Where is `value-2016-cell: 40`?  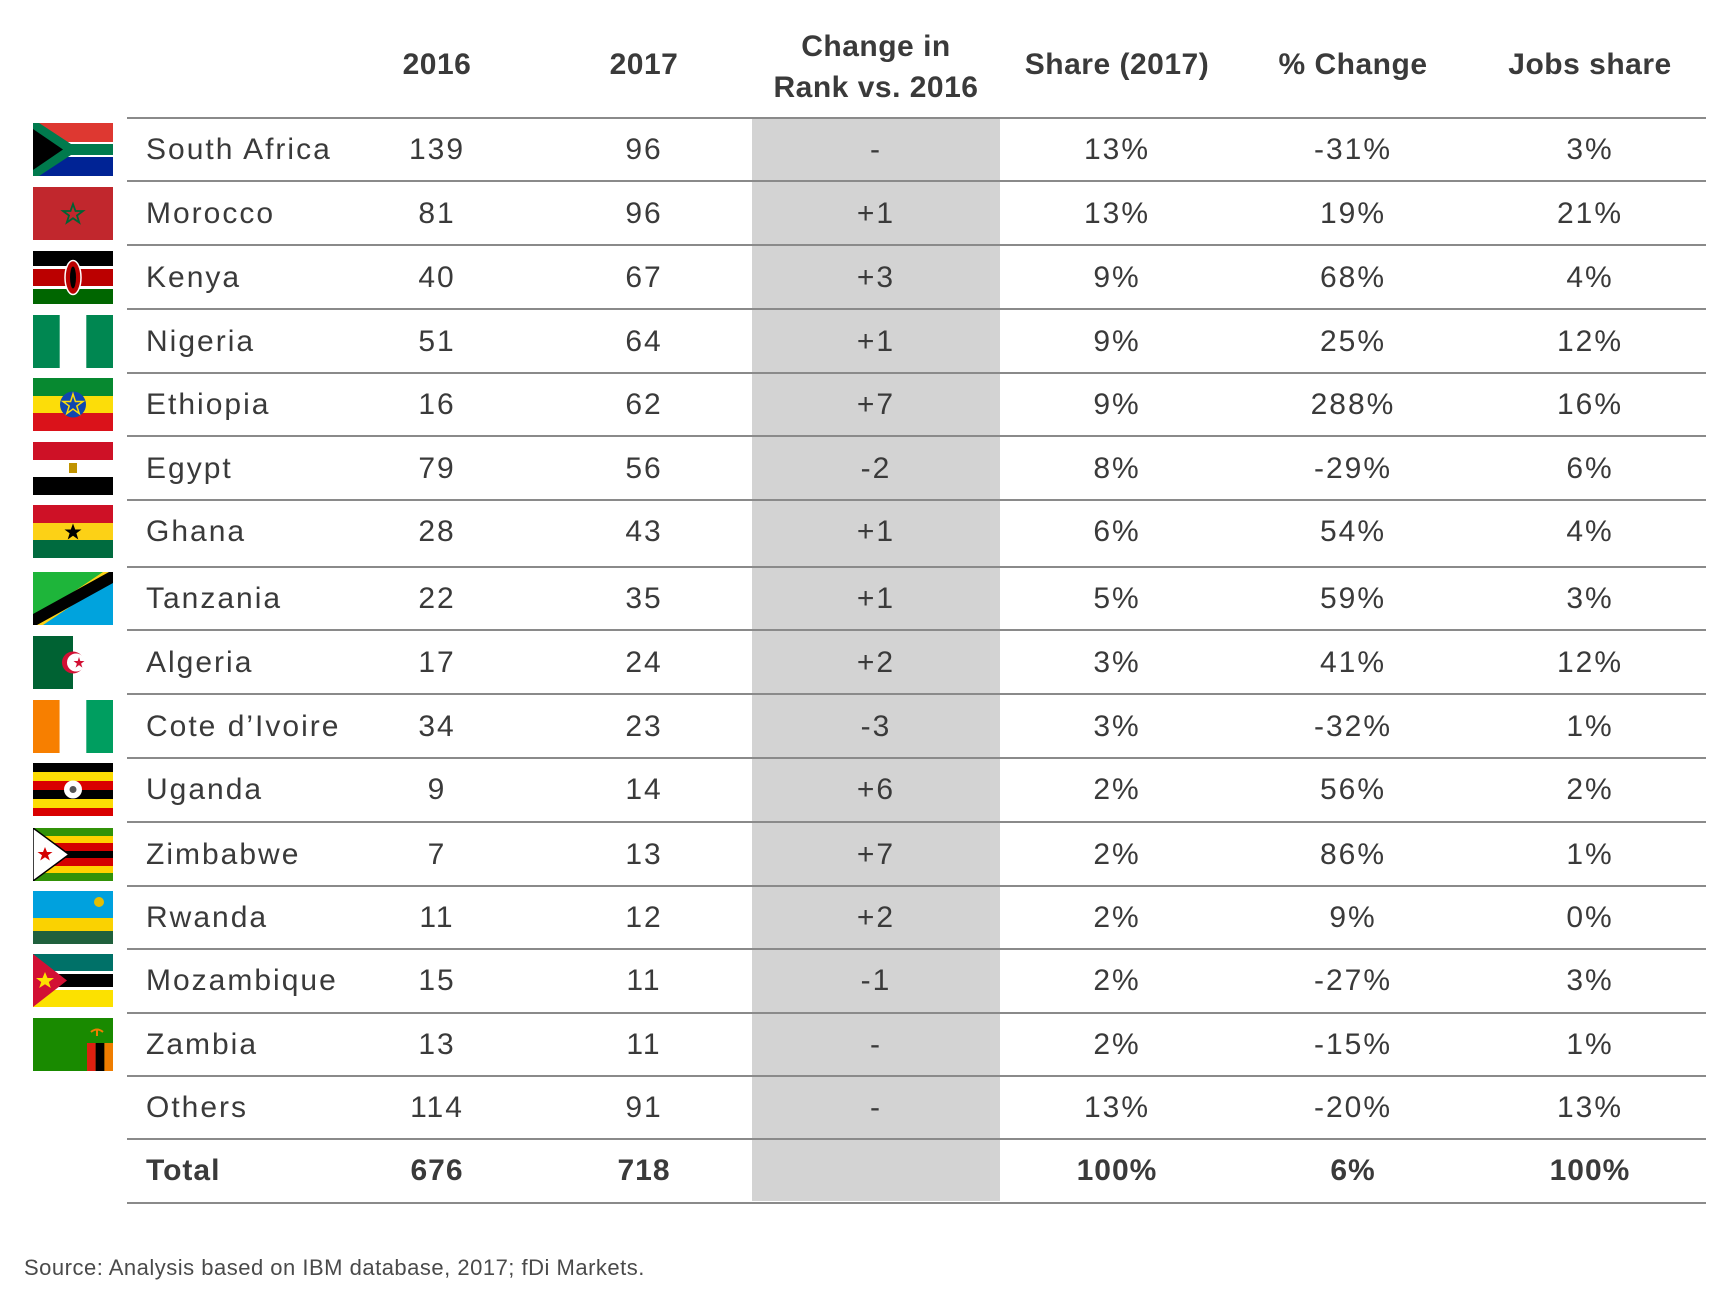
value-2016-cell: 40 is located at coordinates (437, 277).